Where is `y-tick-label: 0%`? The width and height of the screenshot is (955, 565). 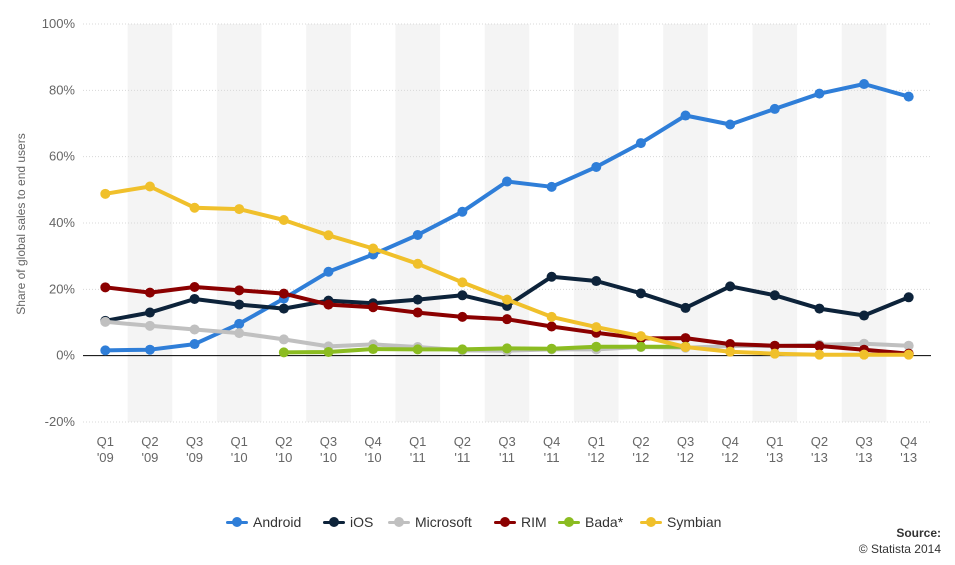
y-tick-label: 0% is located at coordinates (65, 355).